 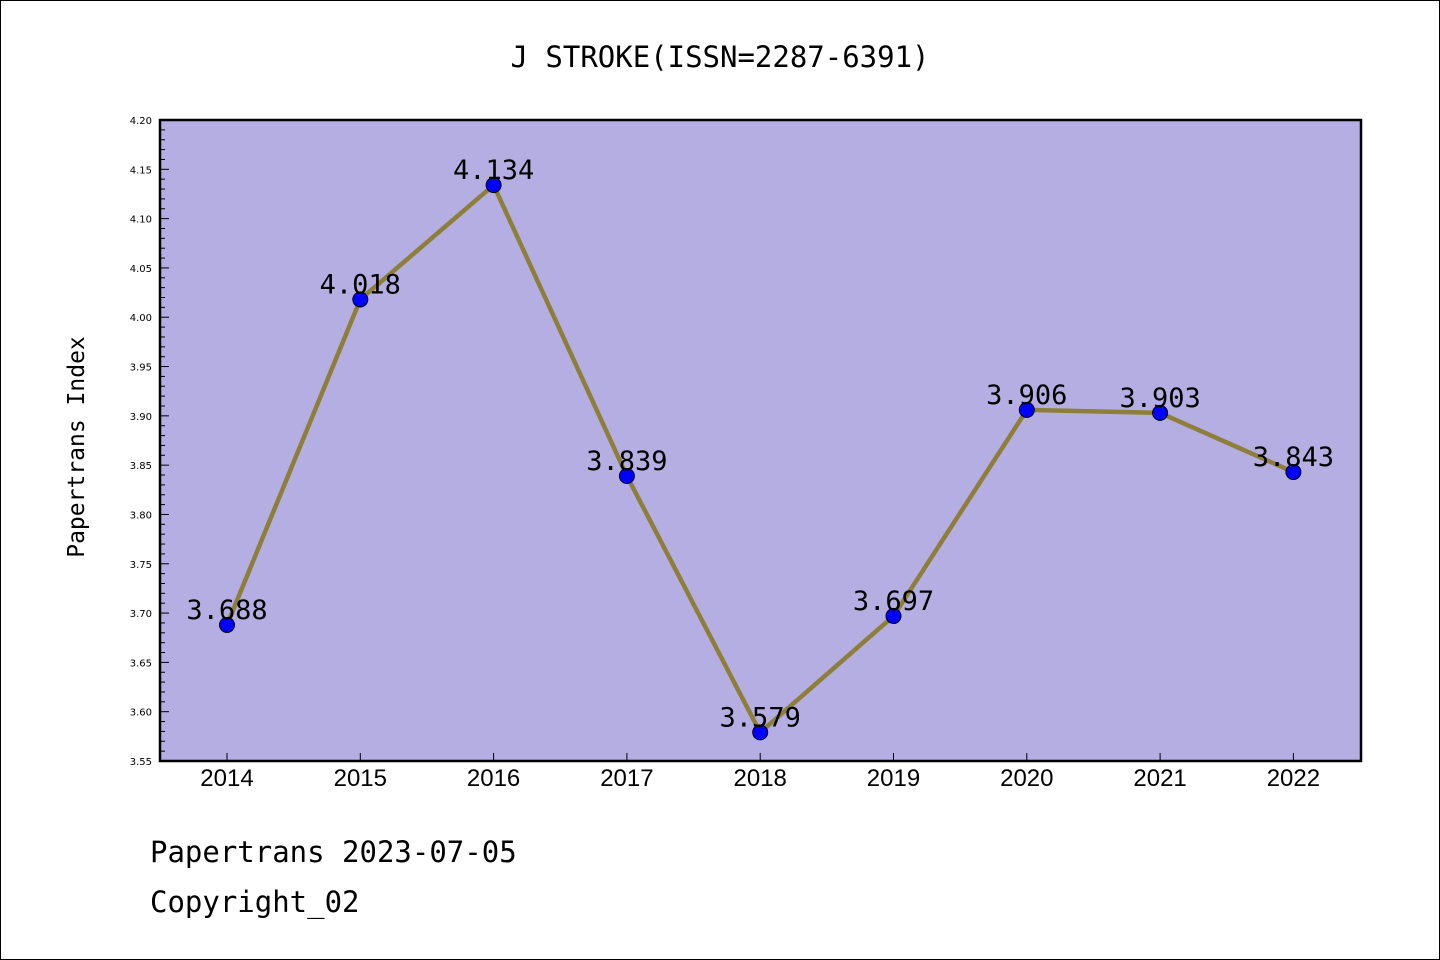 What do you see at coordinates (141, 417) in the screenshot?
I see `y-tick-label: 3.90` at bounding box center [141, 417].